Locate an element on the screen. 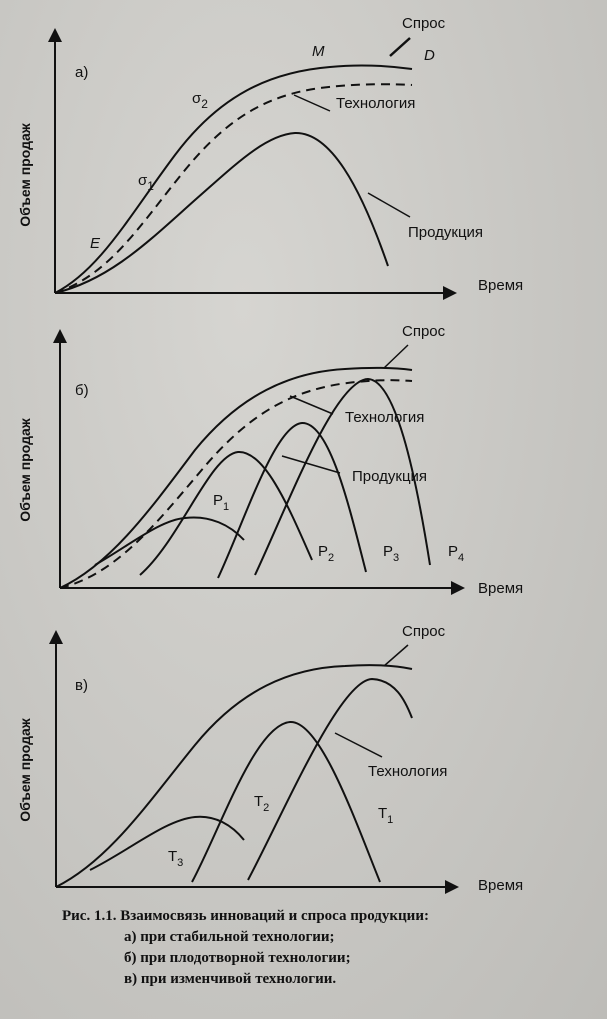 The image size is (607, 1019). panel-c-t1-curve is located at coordinates (330, 779).